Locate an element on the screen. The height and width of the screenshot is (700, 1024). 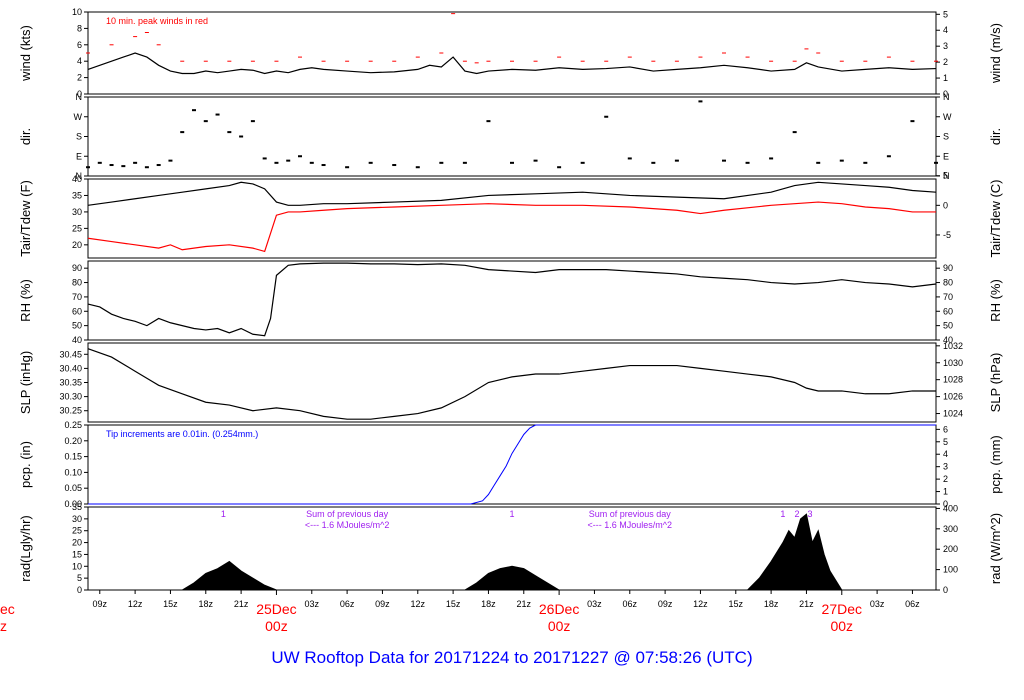
left-tick-label-wind: 4 is located at coordinates (79, 61).